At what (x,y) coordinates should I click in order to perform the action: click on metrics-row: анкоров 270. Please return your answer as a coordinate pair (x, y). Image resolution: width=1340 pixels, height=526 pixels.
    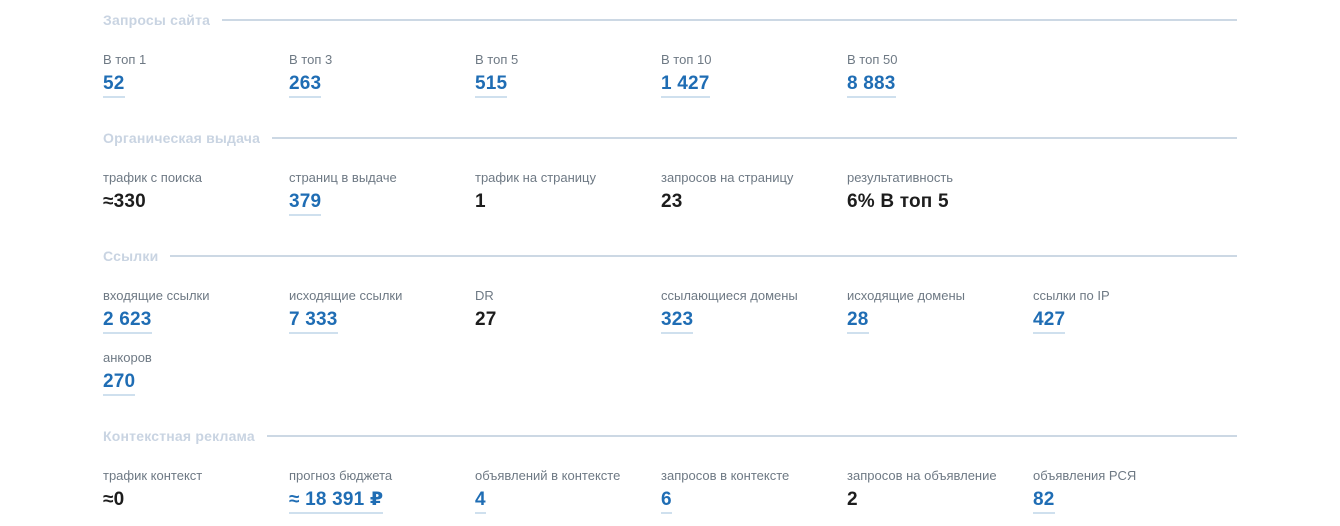
    Looking at the image, I should click on (670, 373).